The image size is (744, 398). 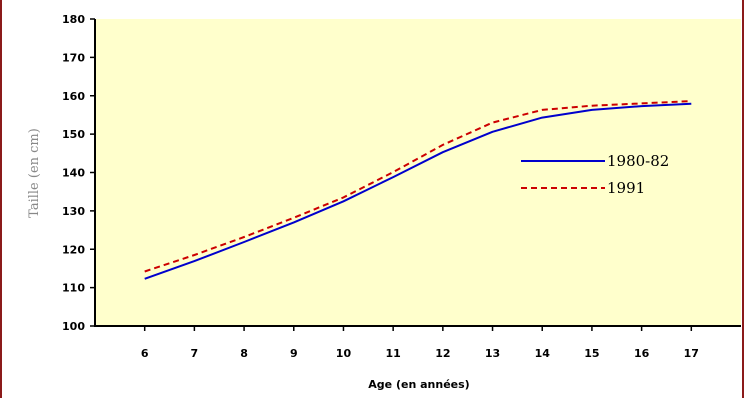 What do you see at coordinates (73, 134) in the screenshot?
I see `y-tick-label: 150` at bounding box center [73, 134].